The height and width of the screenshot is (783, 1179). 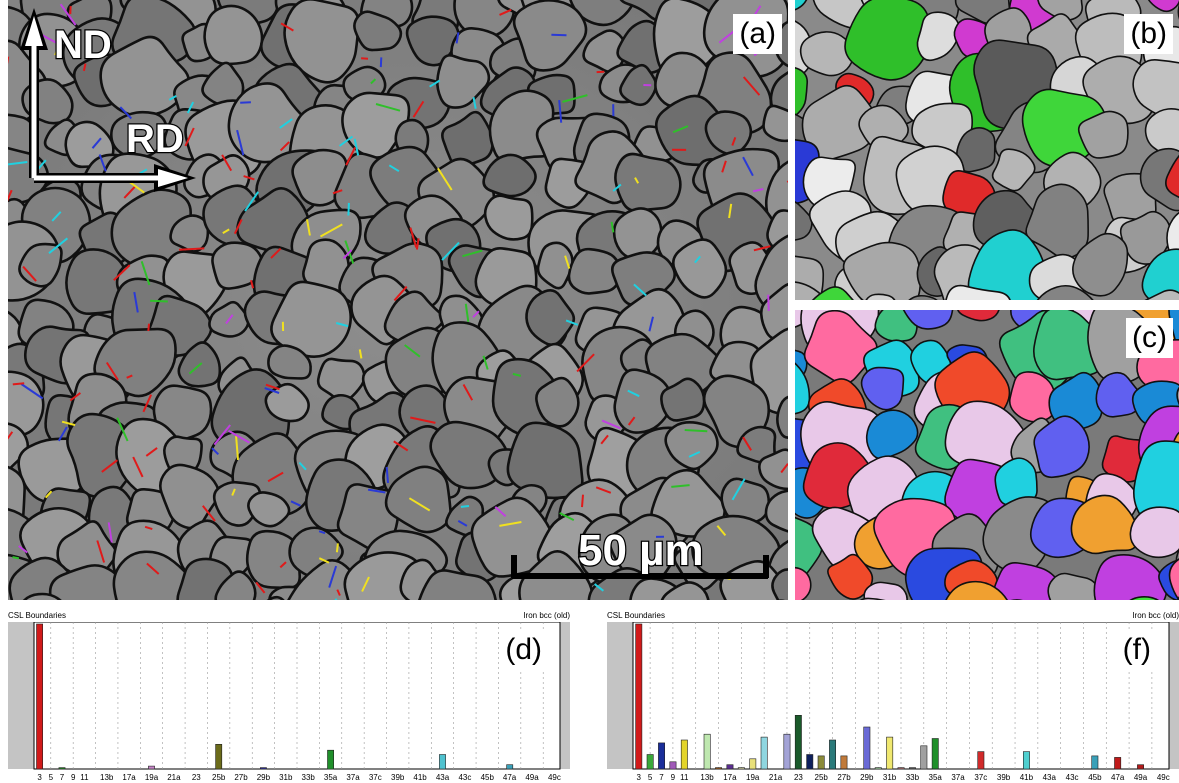 What do you see at coordinates (353, 777) in the screenshot?
I see `tick-label-37a: 37a` at bounding box center [353, 777].